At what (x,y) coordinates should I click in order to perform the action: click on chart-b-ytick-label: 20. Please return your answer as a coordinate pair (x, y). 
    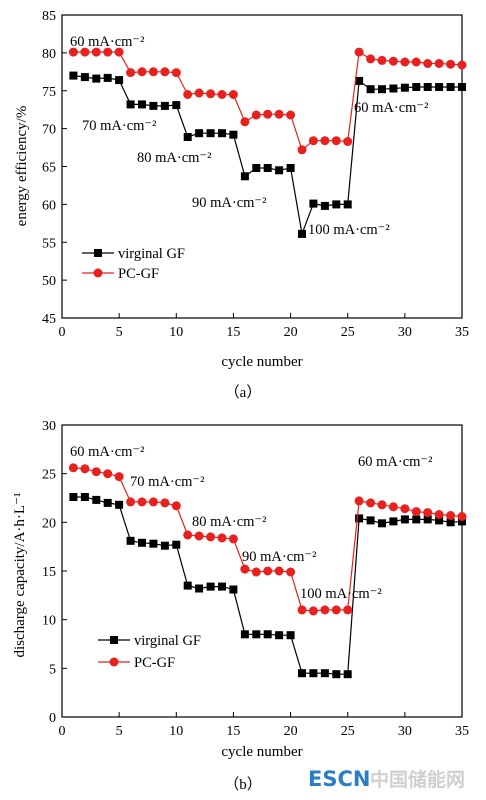
    Looking at the image, I should click on (49, 523).